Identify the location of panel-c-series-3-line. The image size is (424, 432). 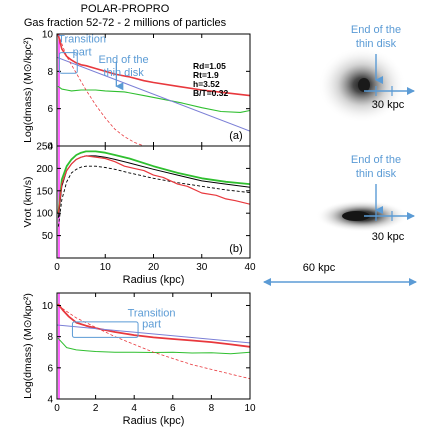
(153, 342).